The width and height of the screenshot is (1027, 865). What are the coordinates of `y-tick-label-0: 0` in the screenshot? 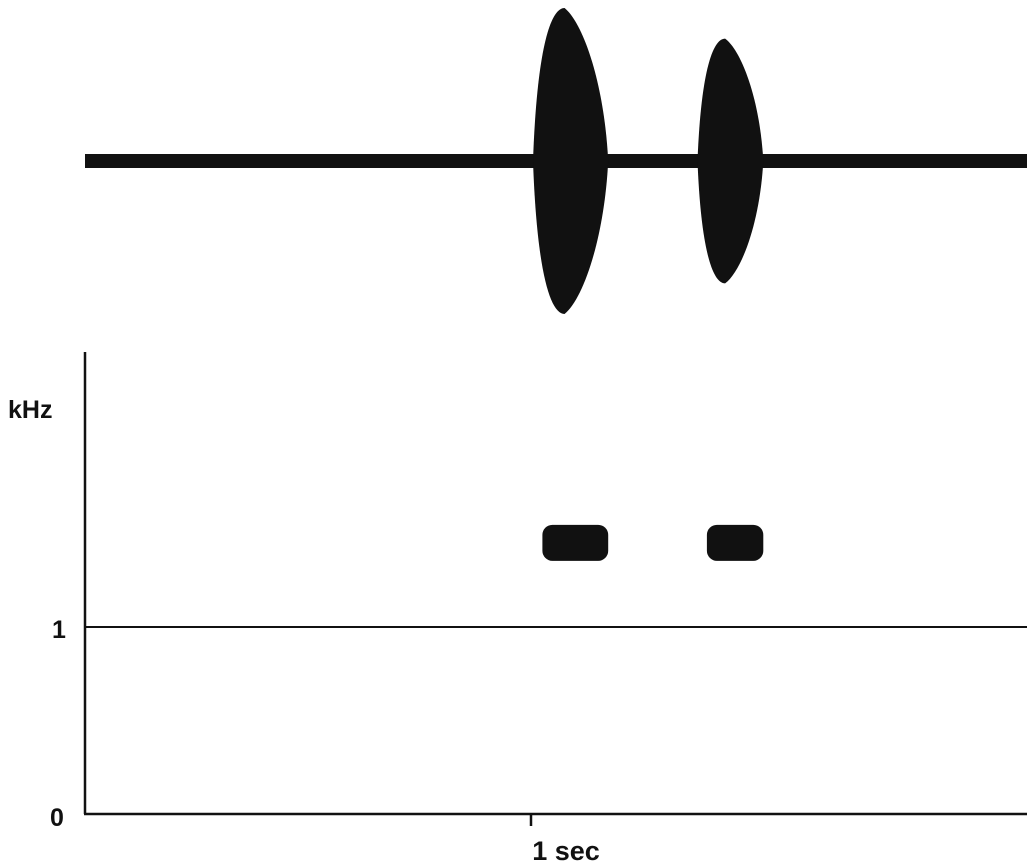 It's located at (57, 818).